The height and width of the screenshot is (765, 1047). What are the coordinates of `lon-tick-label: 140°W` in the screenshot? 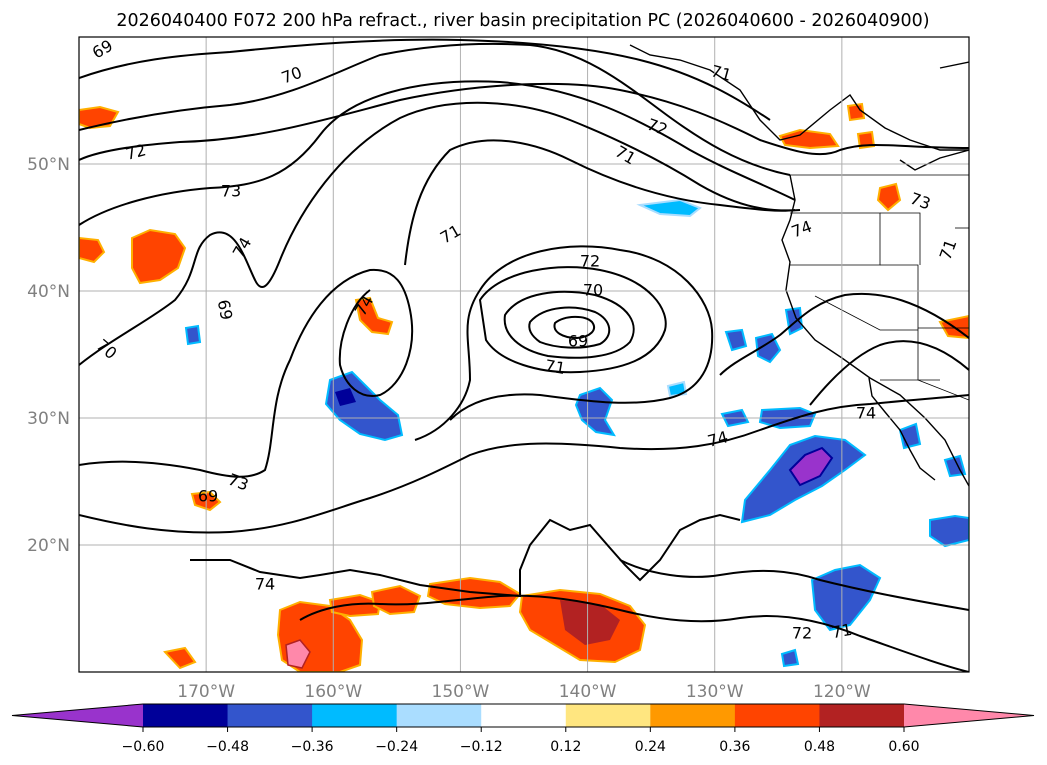 It's located at (588, 692).